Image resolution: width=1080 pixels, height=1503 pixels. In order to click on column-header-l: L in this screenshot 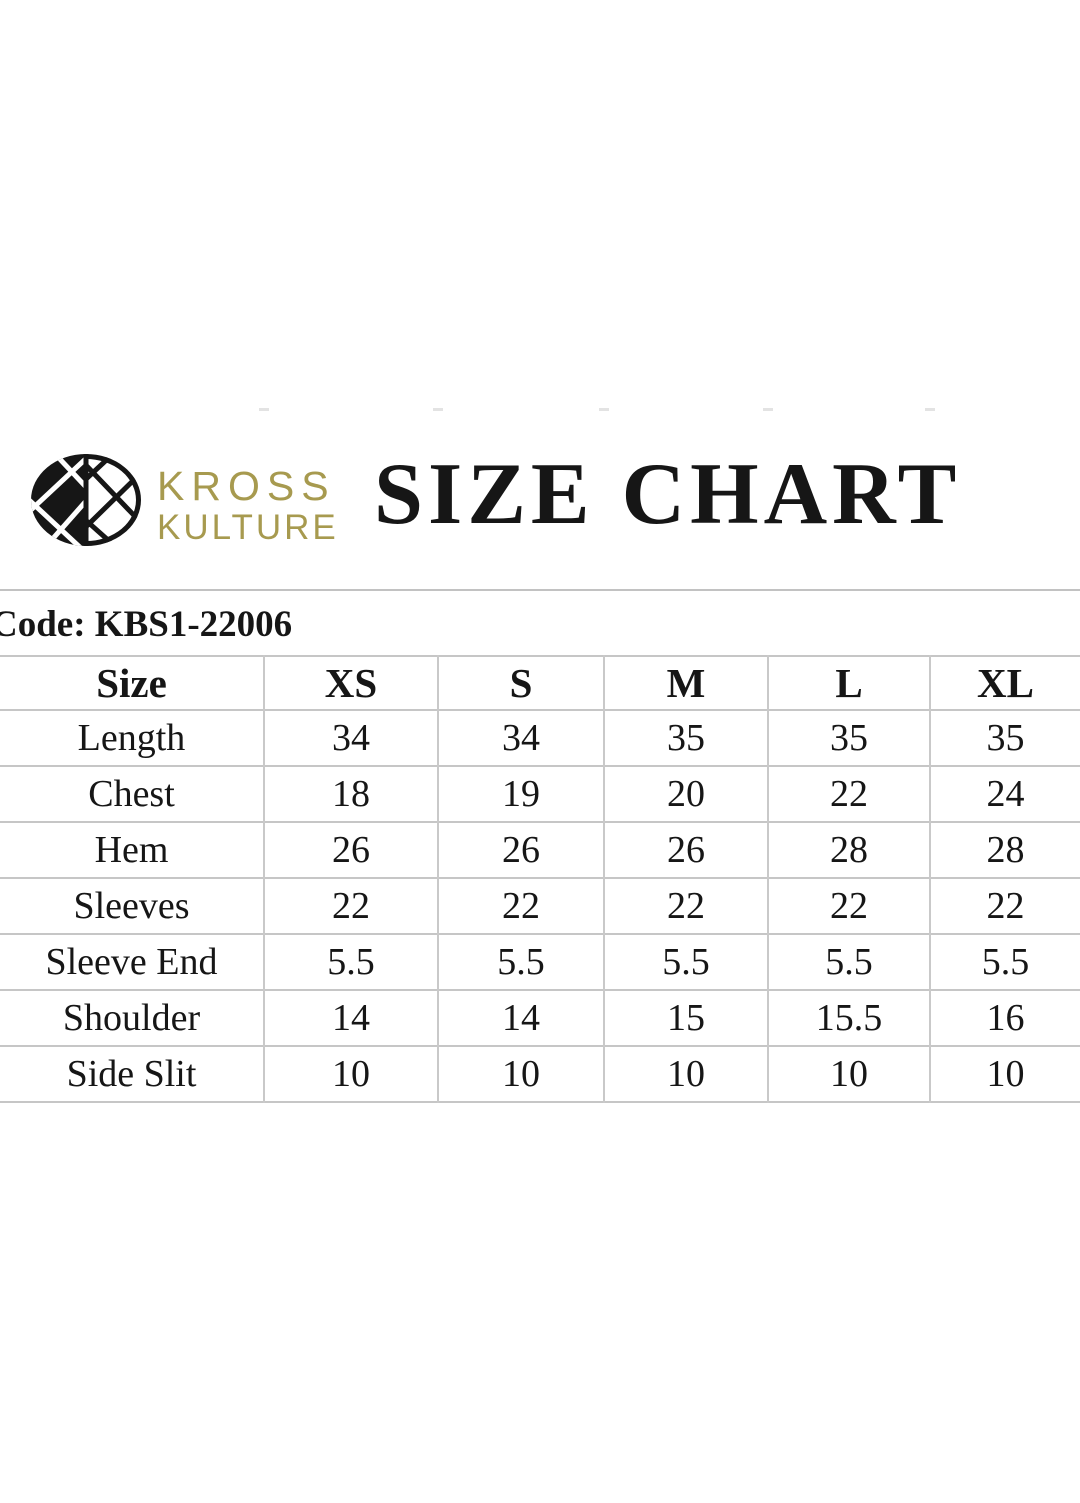, I will do `click(849, 683)`.